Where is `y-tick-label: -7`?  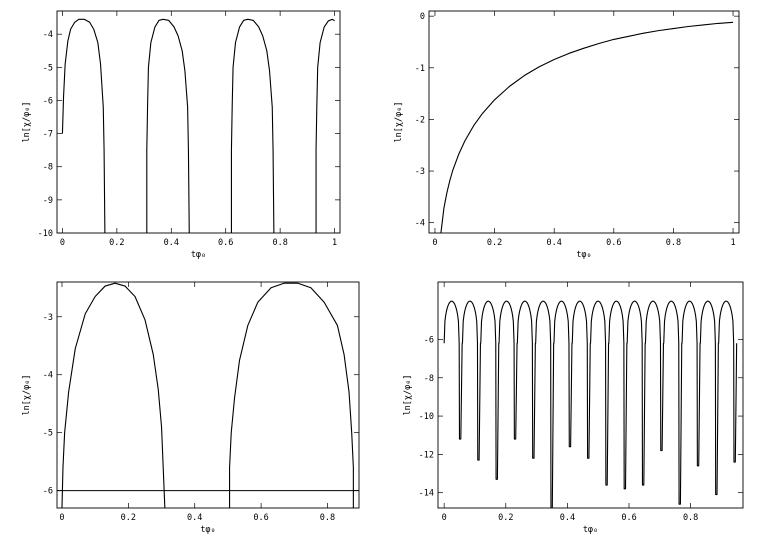 y-tick-label: -7 is located at coordinates (48, 135).